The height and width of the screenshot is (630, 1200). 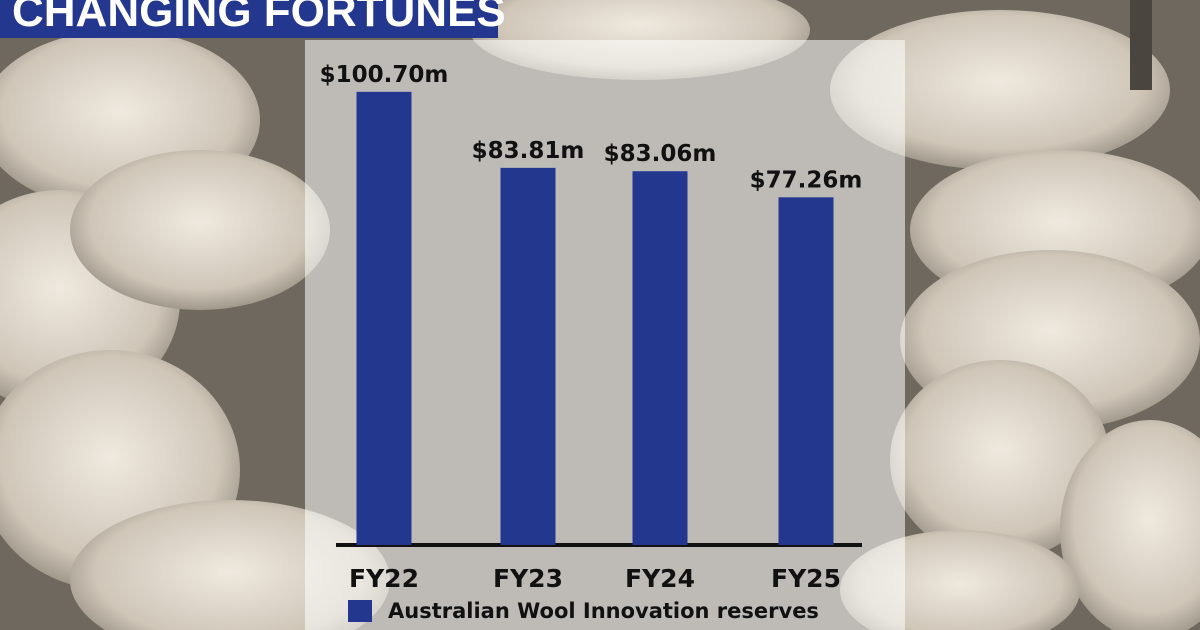 I want to click on legend-label: Australian Wool Innovation reserves, so click(x=603, y=611).